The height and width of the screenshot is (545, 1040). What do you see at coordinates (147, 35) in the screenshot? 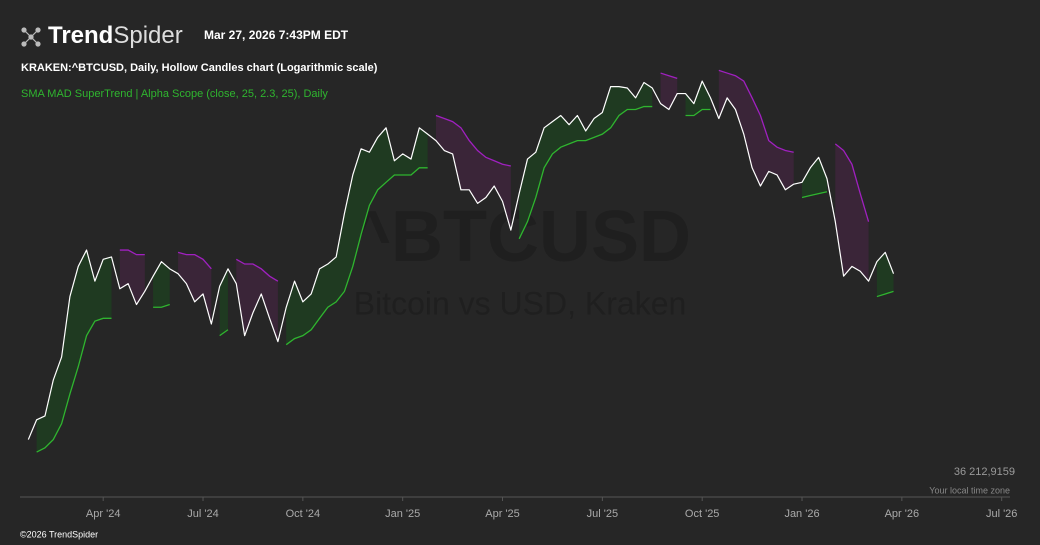
I see `brand-light: Spider` at bounding box center [147, 35].